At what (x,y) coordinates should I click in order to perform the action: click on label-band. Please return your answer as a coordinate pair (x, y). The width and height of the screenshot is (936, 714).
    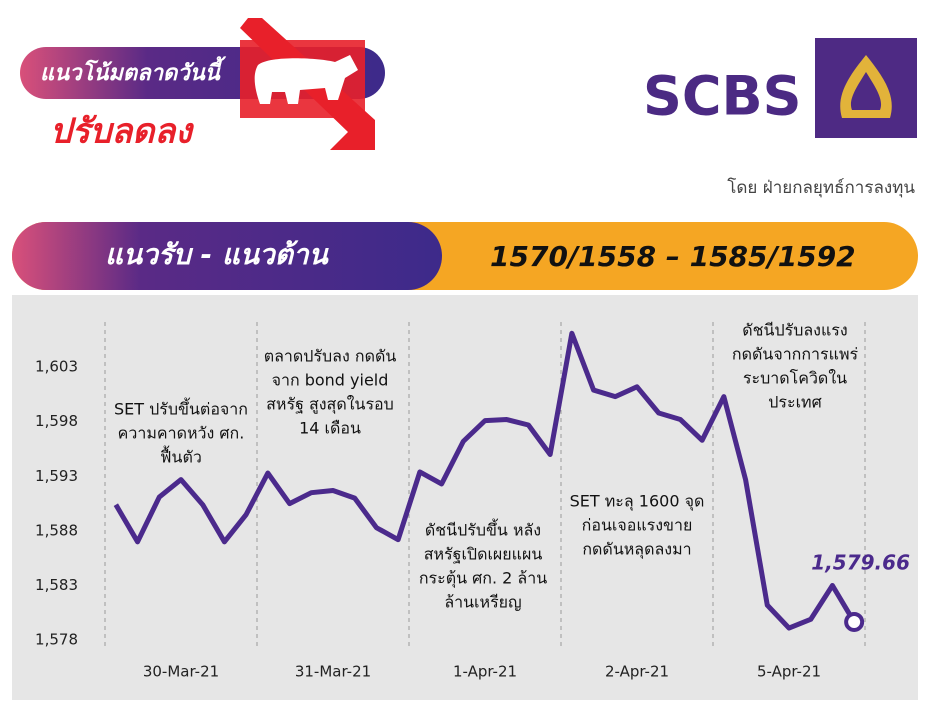
    Looking at the image, I should click on (227, 256).